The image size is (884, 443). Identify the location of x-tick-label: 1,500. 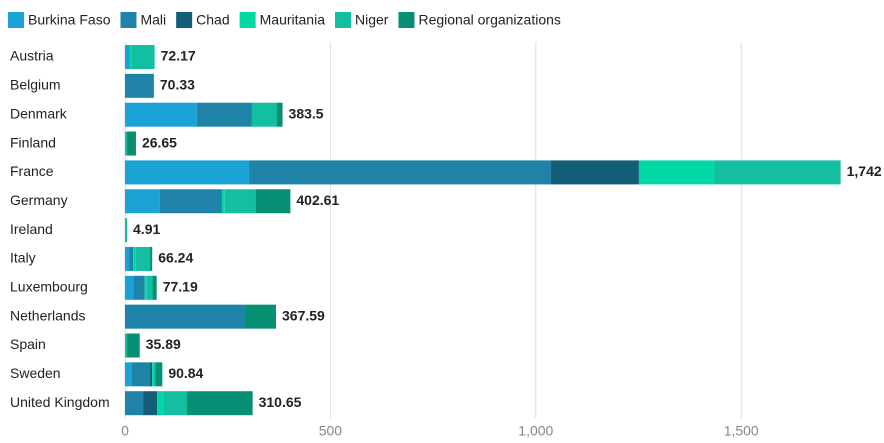
(741, 431).